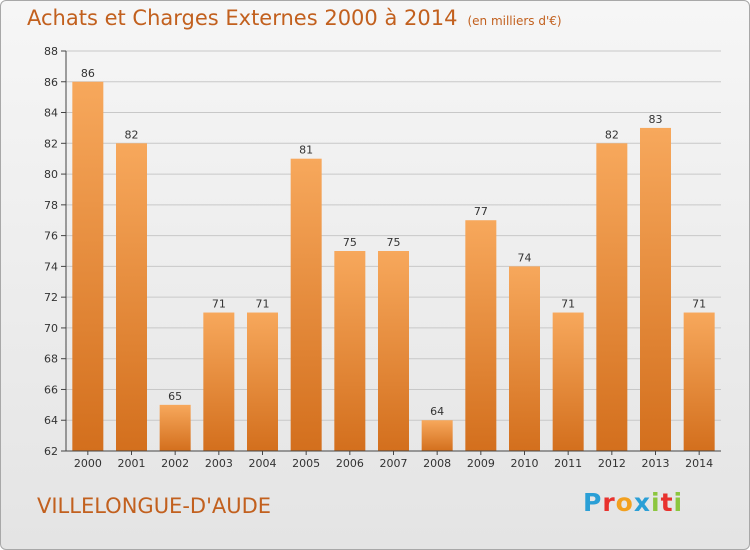 This screenshot has height=550, width=750. What do you see at coordinates (88, 73) in the screenshot?
I see `bar-value-label: 86` at bounding box center [88, 73].